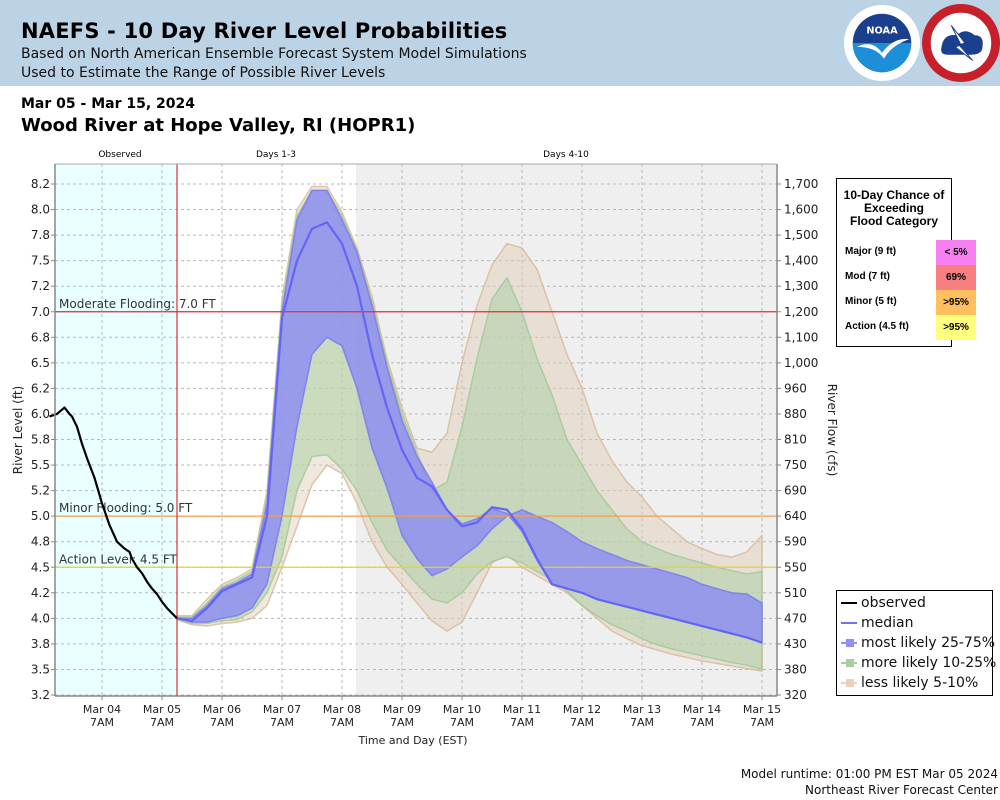 The width and height of the screenshot is (1000, 800). What do you see at coordinates (40, 644) in the screenshot?
I see `y-tick-label-left: 3.8` at bounding box center [40, 644].